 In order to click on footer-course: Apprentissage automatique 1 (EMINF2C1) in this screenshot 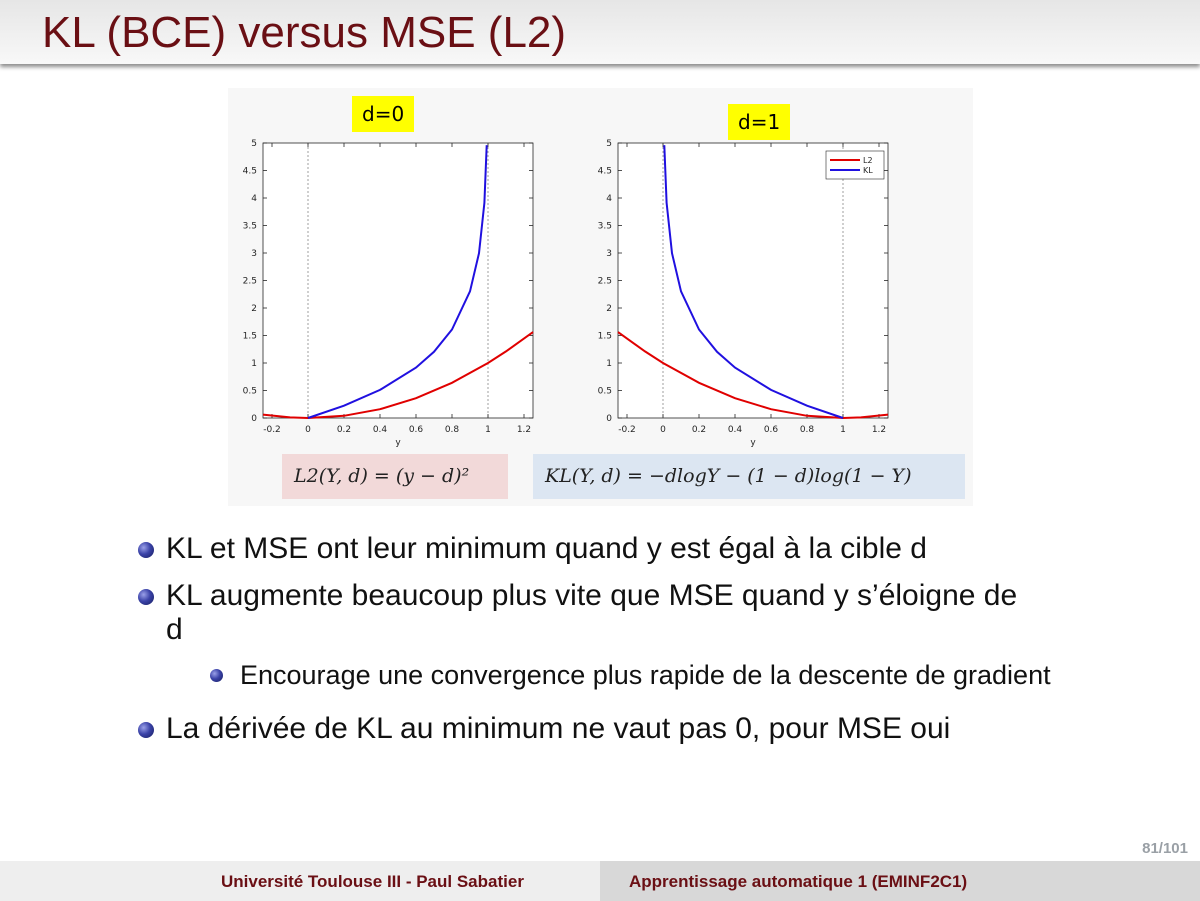, I will do `click(798, 881)`.